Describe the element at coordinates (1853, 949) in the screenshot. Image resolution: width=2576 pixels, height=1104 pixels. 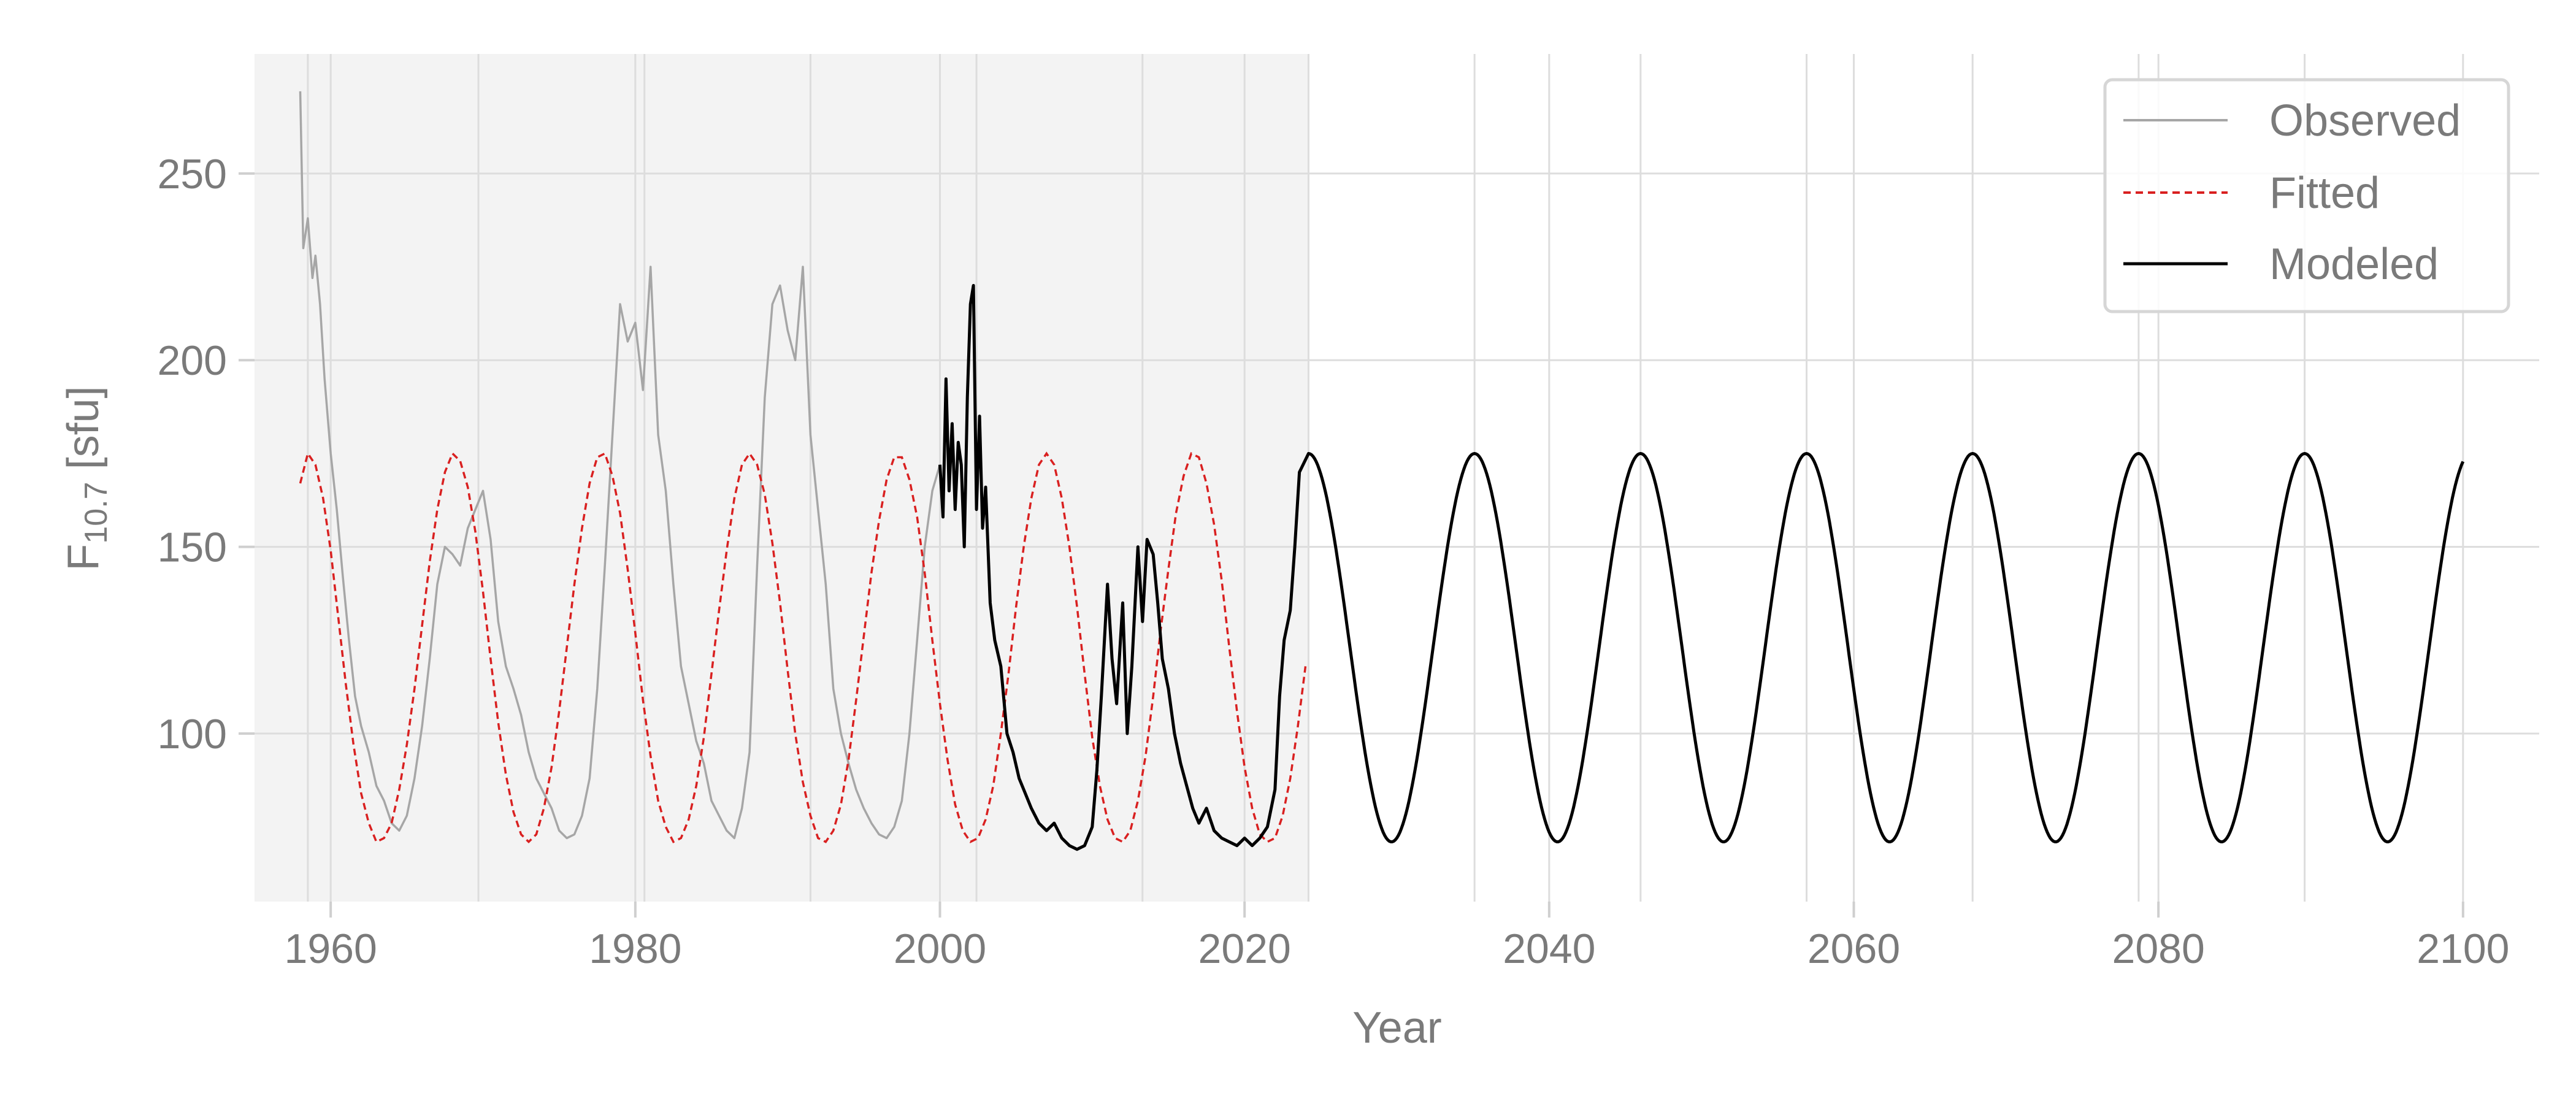
I see `x-tick-label: 2060` at that location.